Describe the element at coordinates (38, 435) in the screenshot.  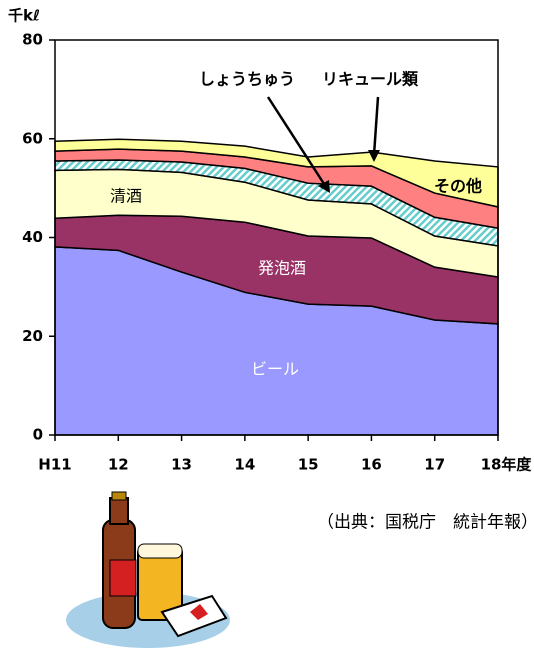
I see `y-tick-label: 0` at that location.